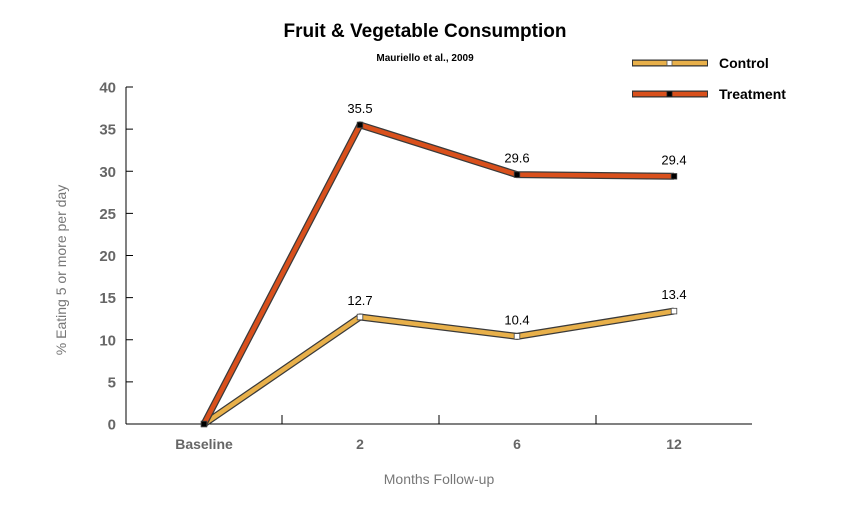 Image resolution: width=850 pixels, height=520 pixels. Describe the element at coordinates (425, 31) in the screenshot. I see `chart-title: Fruit & Vegetable Consumption` at that location.